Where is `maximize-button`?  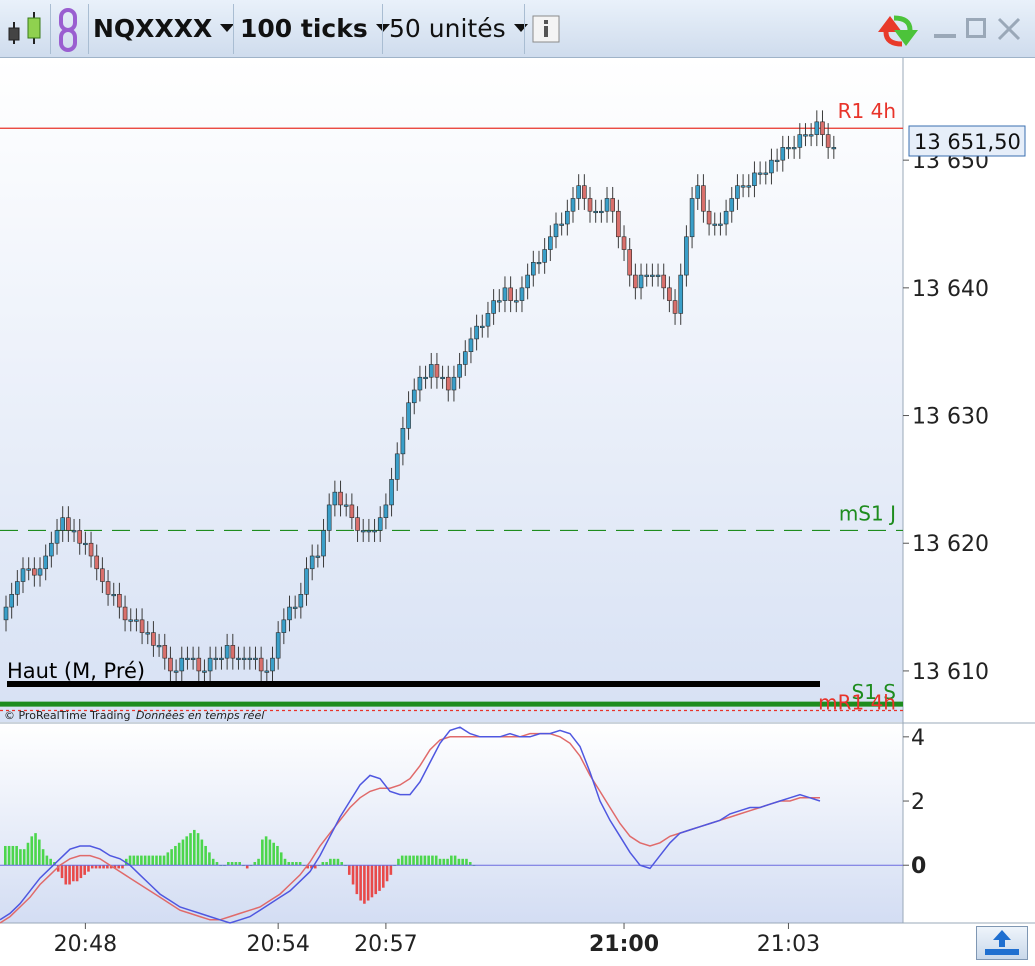
maximize-button is located at coordinates (976, 28).